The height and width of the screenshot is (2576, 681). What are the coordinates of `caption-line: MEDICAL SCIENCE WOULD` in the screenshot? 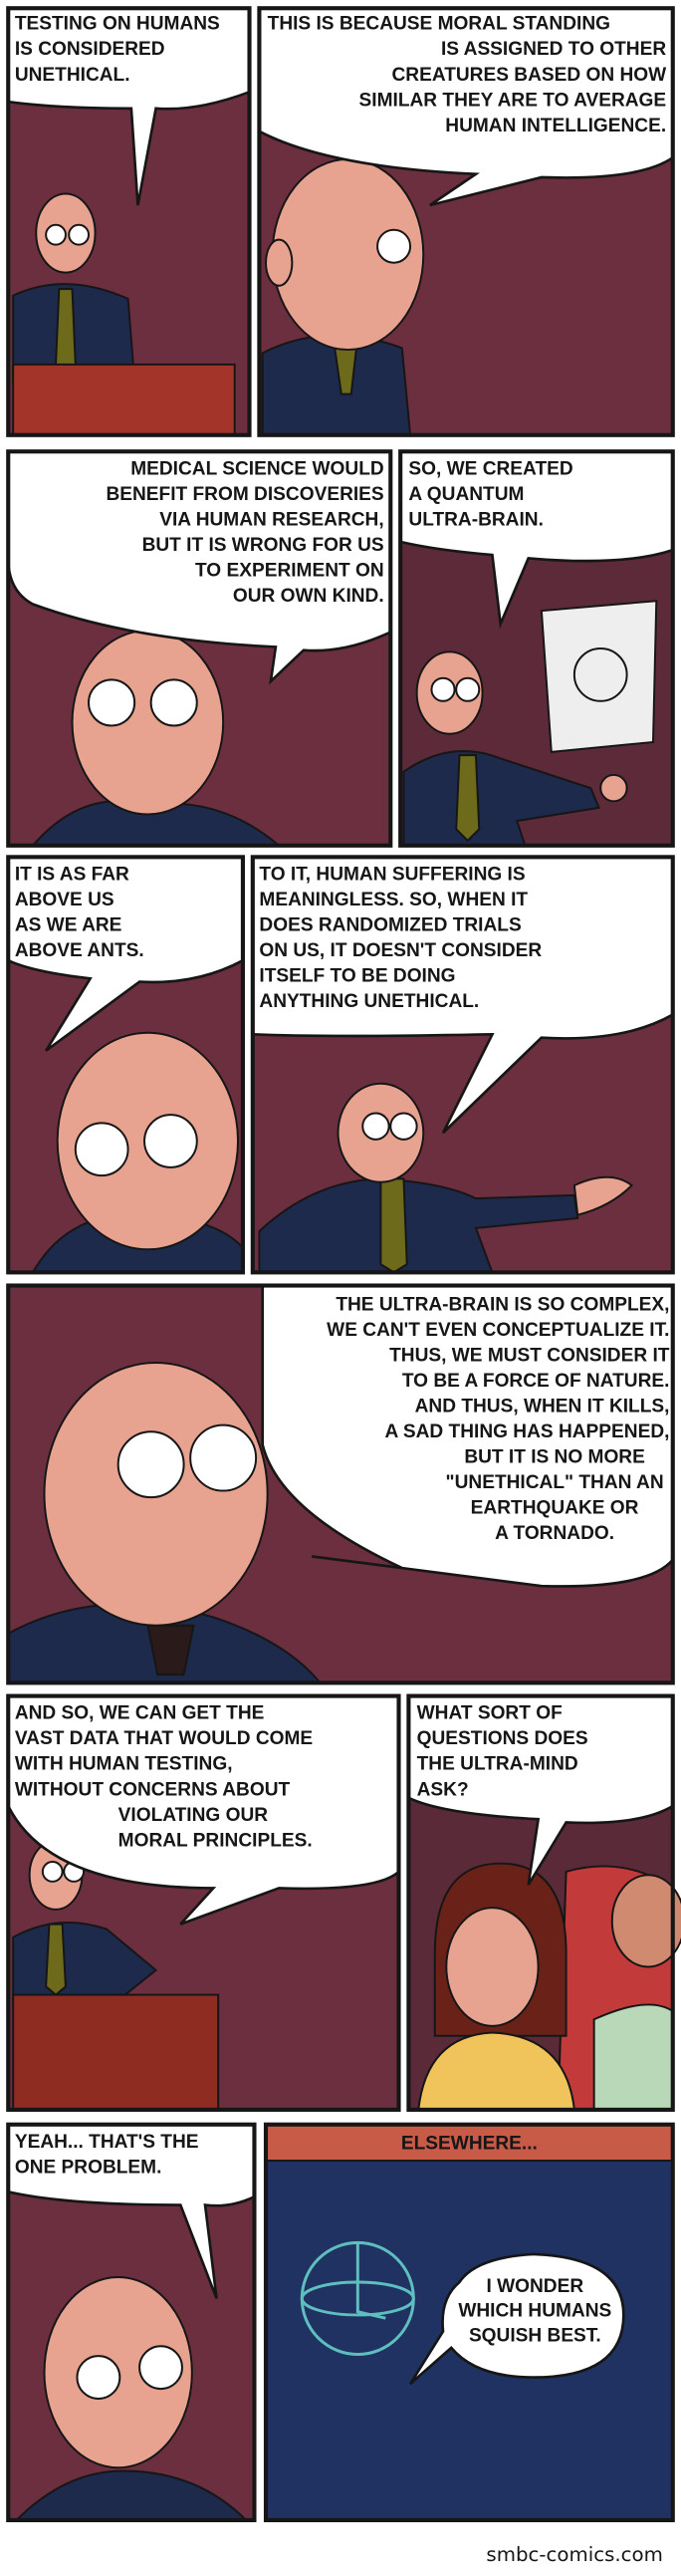 It's located at (256, 468).